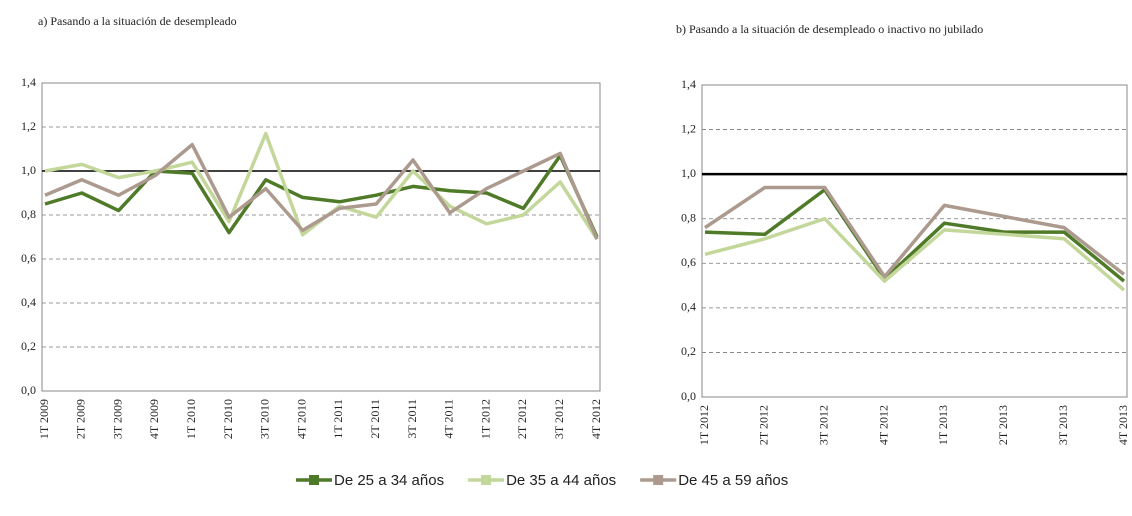  What do you see at coordinates (228, 419) in the screenshot?
I see `x-tick-label: 2T 2010` at bounding box center [228, 419].